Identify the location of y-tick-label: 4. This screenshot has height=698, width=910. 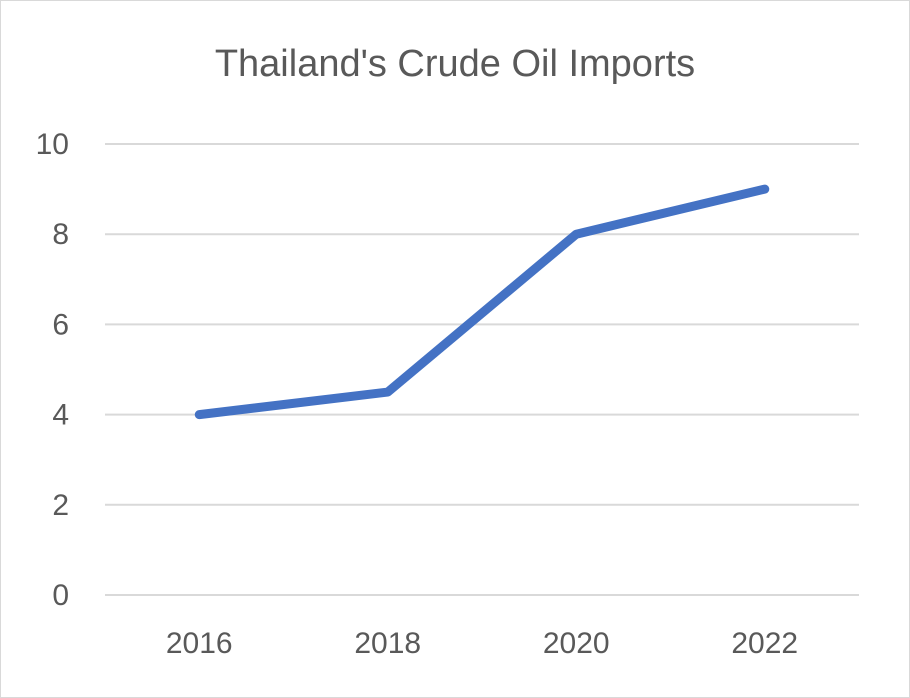
(60, 415).